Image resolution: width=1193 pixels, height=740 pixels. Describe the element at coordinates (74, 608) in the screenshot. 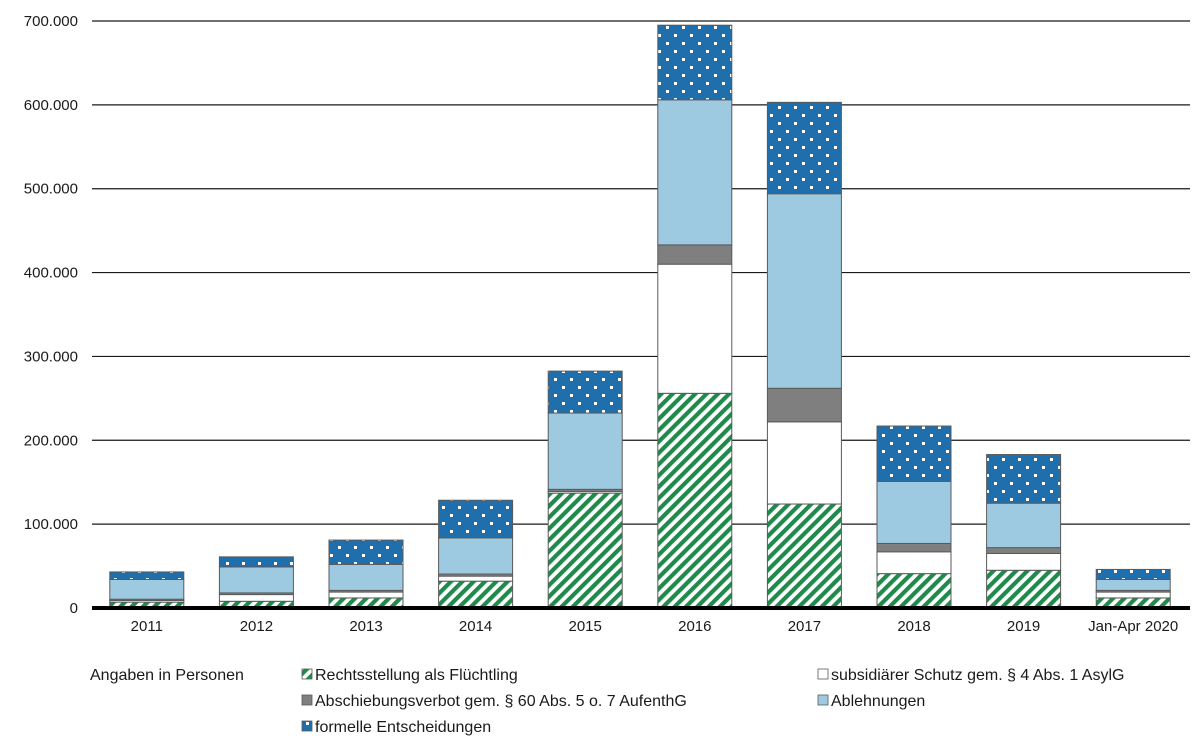

I see `y-tick-label: 0` at that location.